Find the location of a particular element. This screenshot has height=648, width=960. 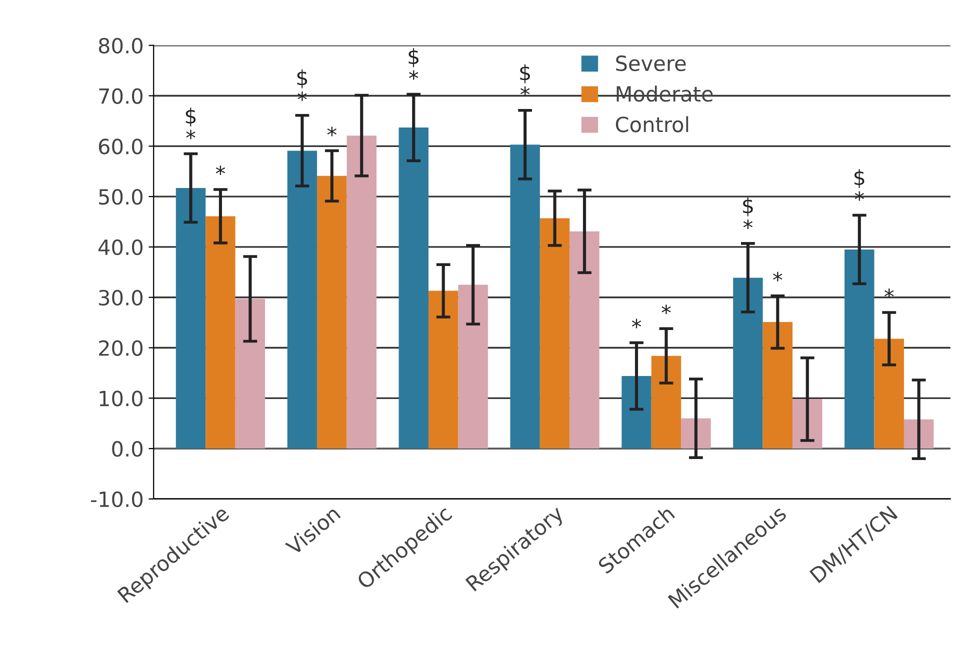

y-tick-label: 20.0 is located at coordinates (120, 348).